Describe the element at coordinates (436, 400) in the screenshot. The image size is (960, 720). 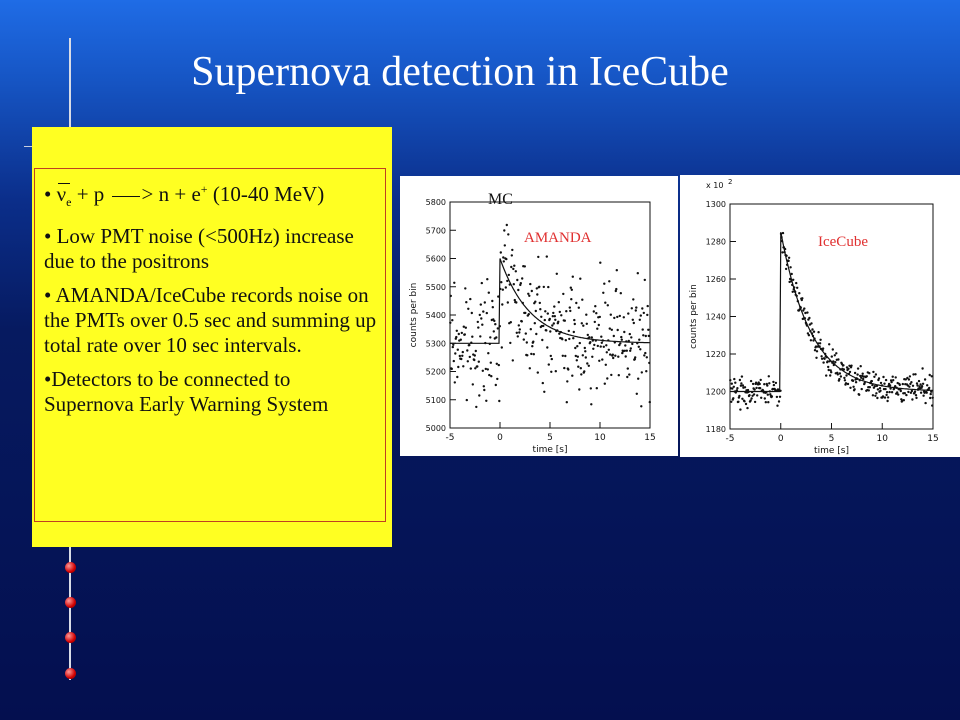
I see `y-tick-label: 5100` at that location.